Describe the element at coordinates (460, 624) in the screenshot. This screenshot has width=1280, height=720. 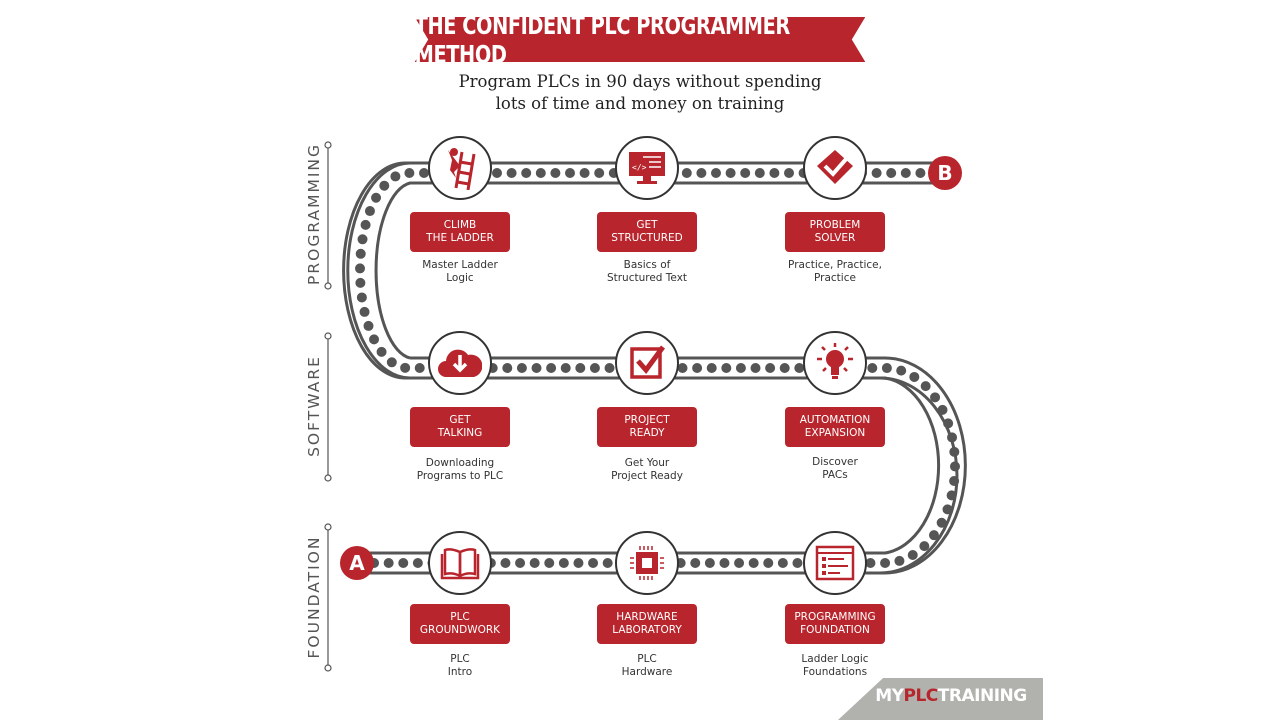
I see `step-plc-groundwork: PLC GROUNDWORK` at that location.